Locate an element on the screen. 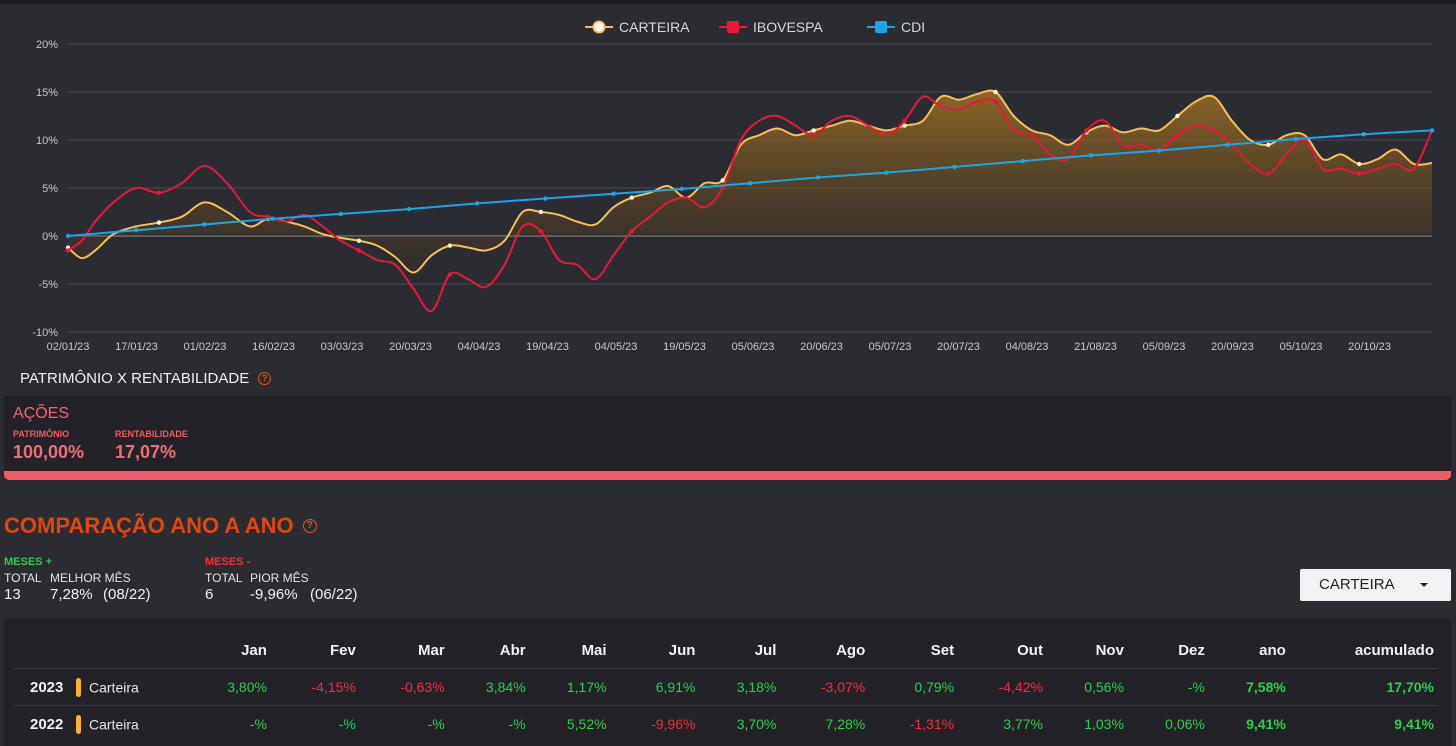 This screenshot has width=1456, height=746. portfolio-name: Carteira is located at coordinates (114, 687).